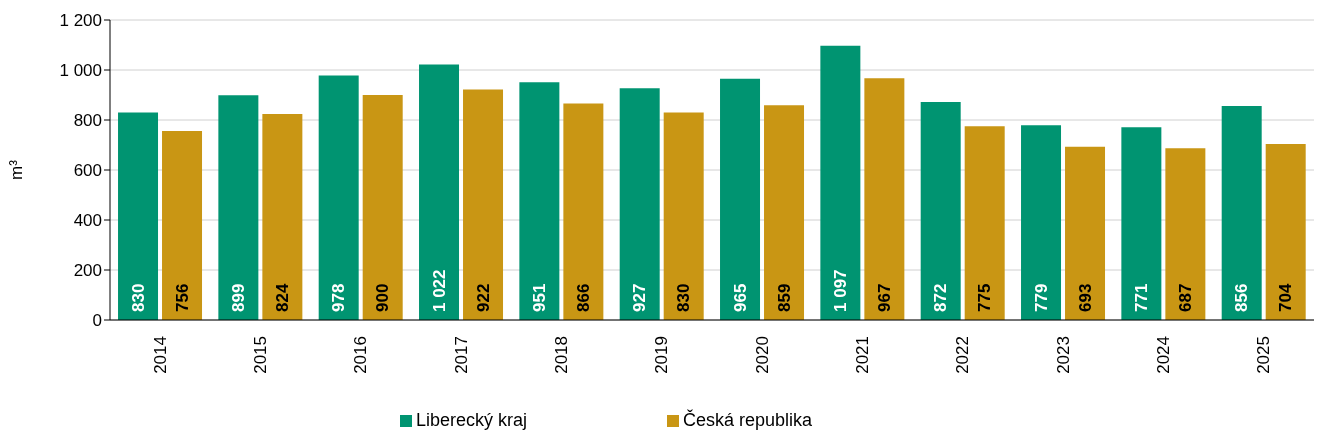 This screenshot has height=439, width=1328. What do you see at coordinates (439, 290) in the screenshot?
I see `data-label: 1 022` at bounding box center [439, 290].